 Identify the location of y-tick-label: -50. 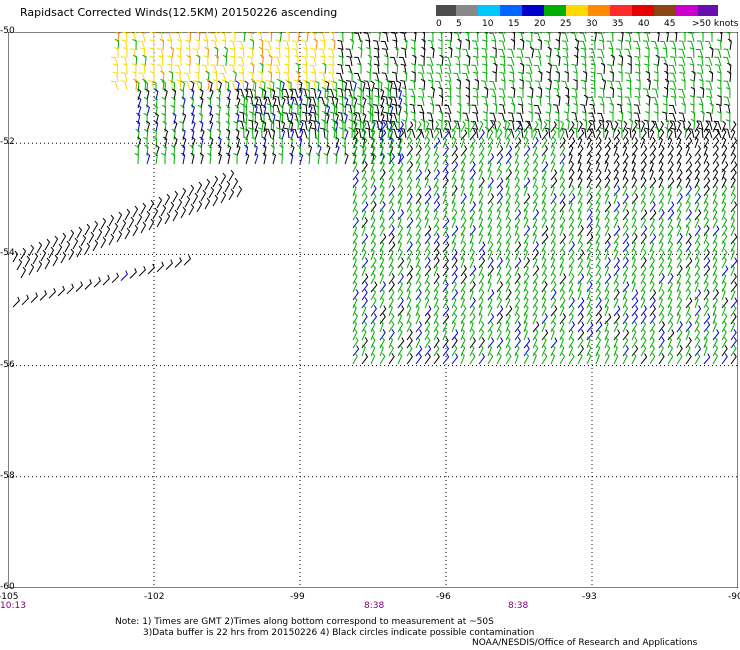
(7, 31).